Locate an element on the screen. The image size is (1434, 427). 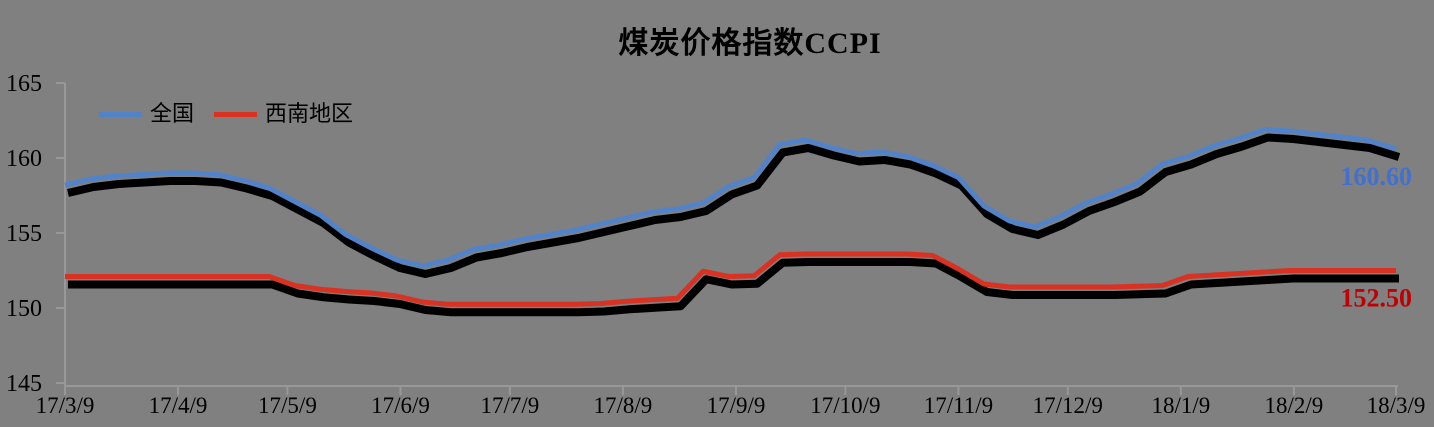
legend-item-national: 全国 is located at coordinates (146, 114).